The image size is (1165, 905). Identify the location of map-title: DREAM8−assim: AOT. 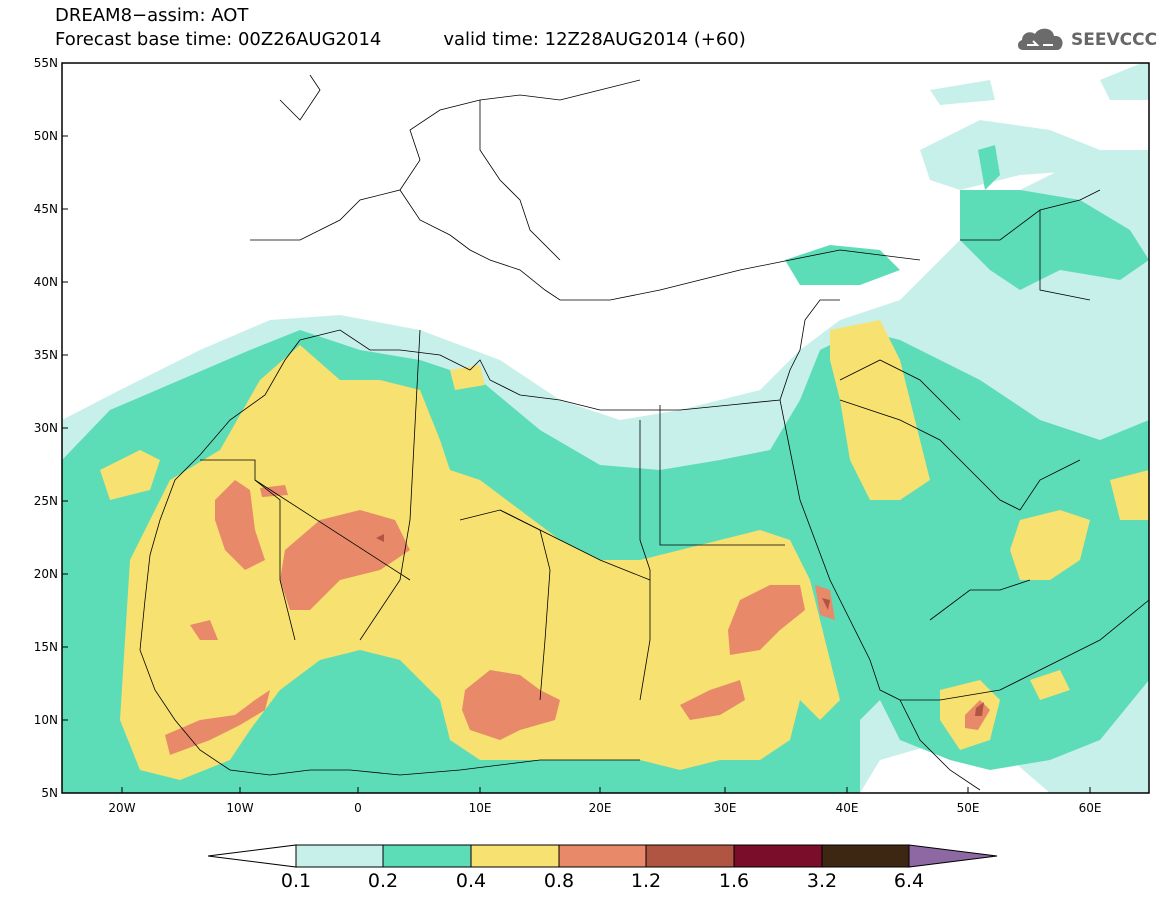
(152, 15).